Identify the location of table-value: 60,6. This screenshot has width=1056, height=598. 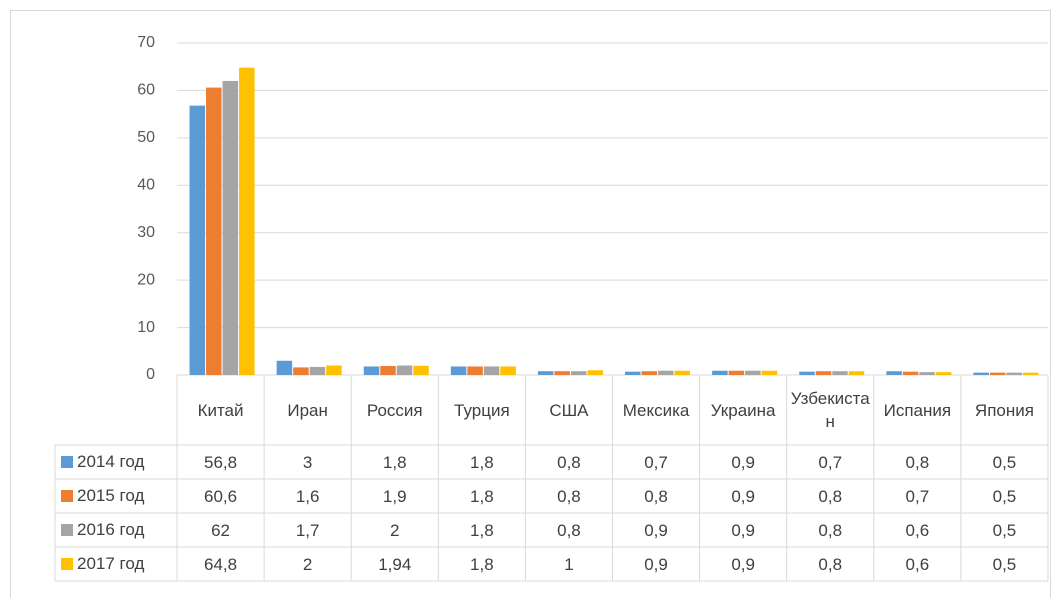
(221, 496).